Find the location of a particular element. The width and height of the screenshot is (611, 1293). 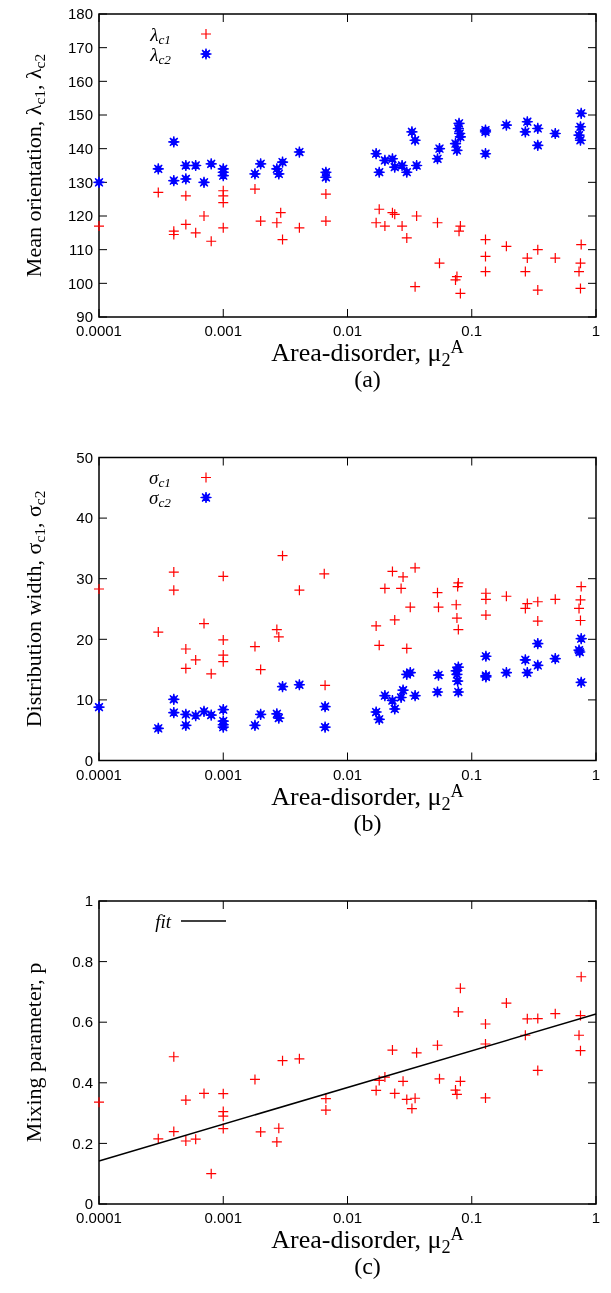

y-tick-label: 0.4 is located at coordinates (82, 1083).